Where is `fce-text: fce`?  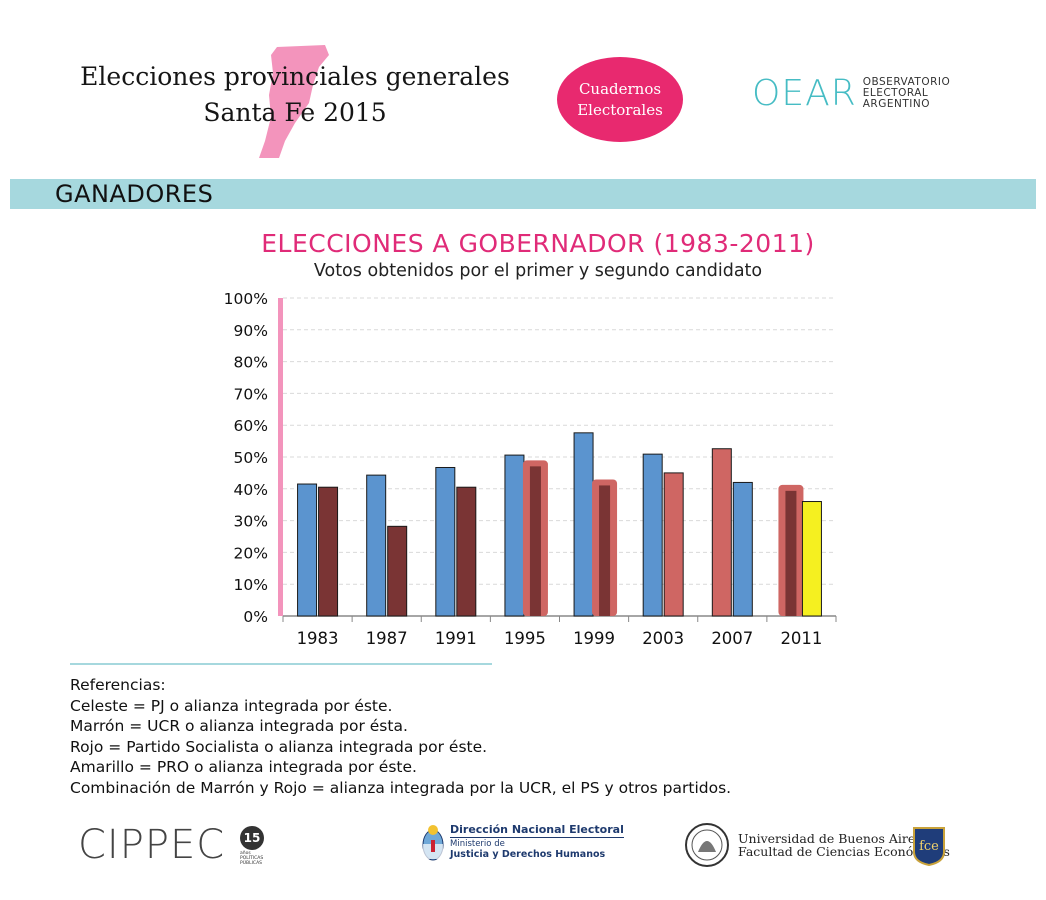 fce-text: fce is located at coordinates (929, 846).